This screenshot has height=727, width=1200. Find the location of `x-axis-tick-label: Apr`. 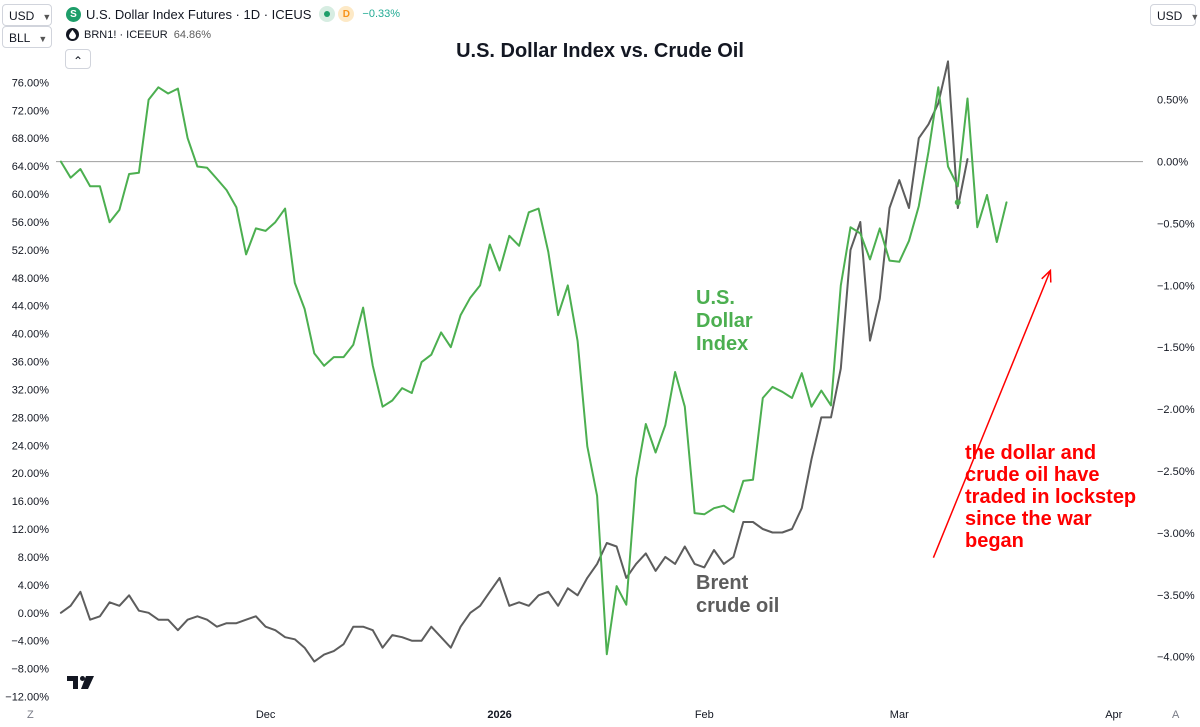

x-axis-tick-label: Apr is located at coordinates (1113, 715).